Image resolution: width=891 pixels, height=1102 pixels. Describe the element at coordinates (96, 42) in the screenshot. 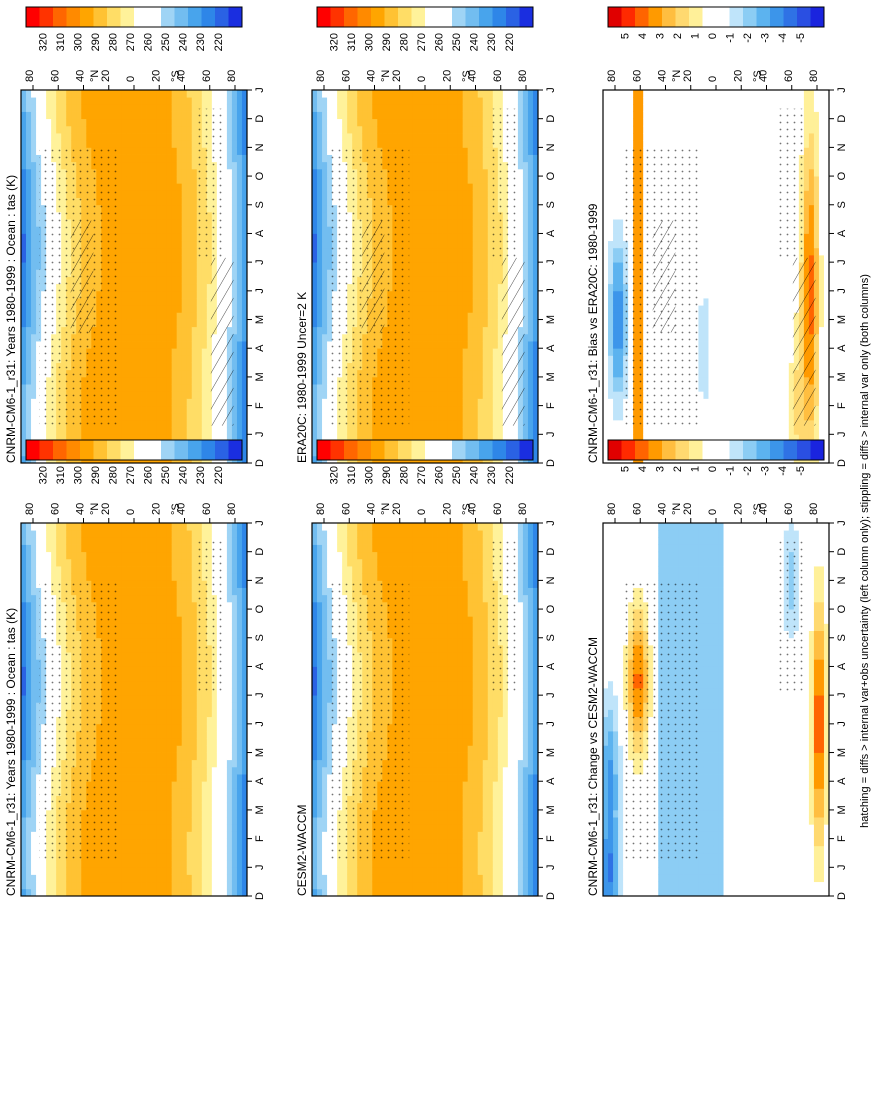

I see `colorbar-tick-label: 290` at that location.